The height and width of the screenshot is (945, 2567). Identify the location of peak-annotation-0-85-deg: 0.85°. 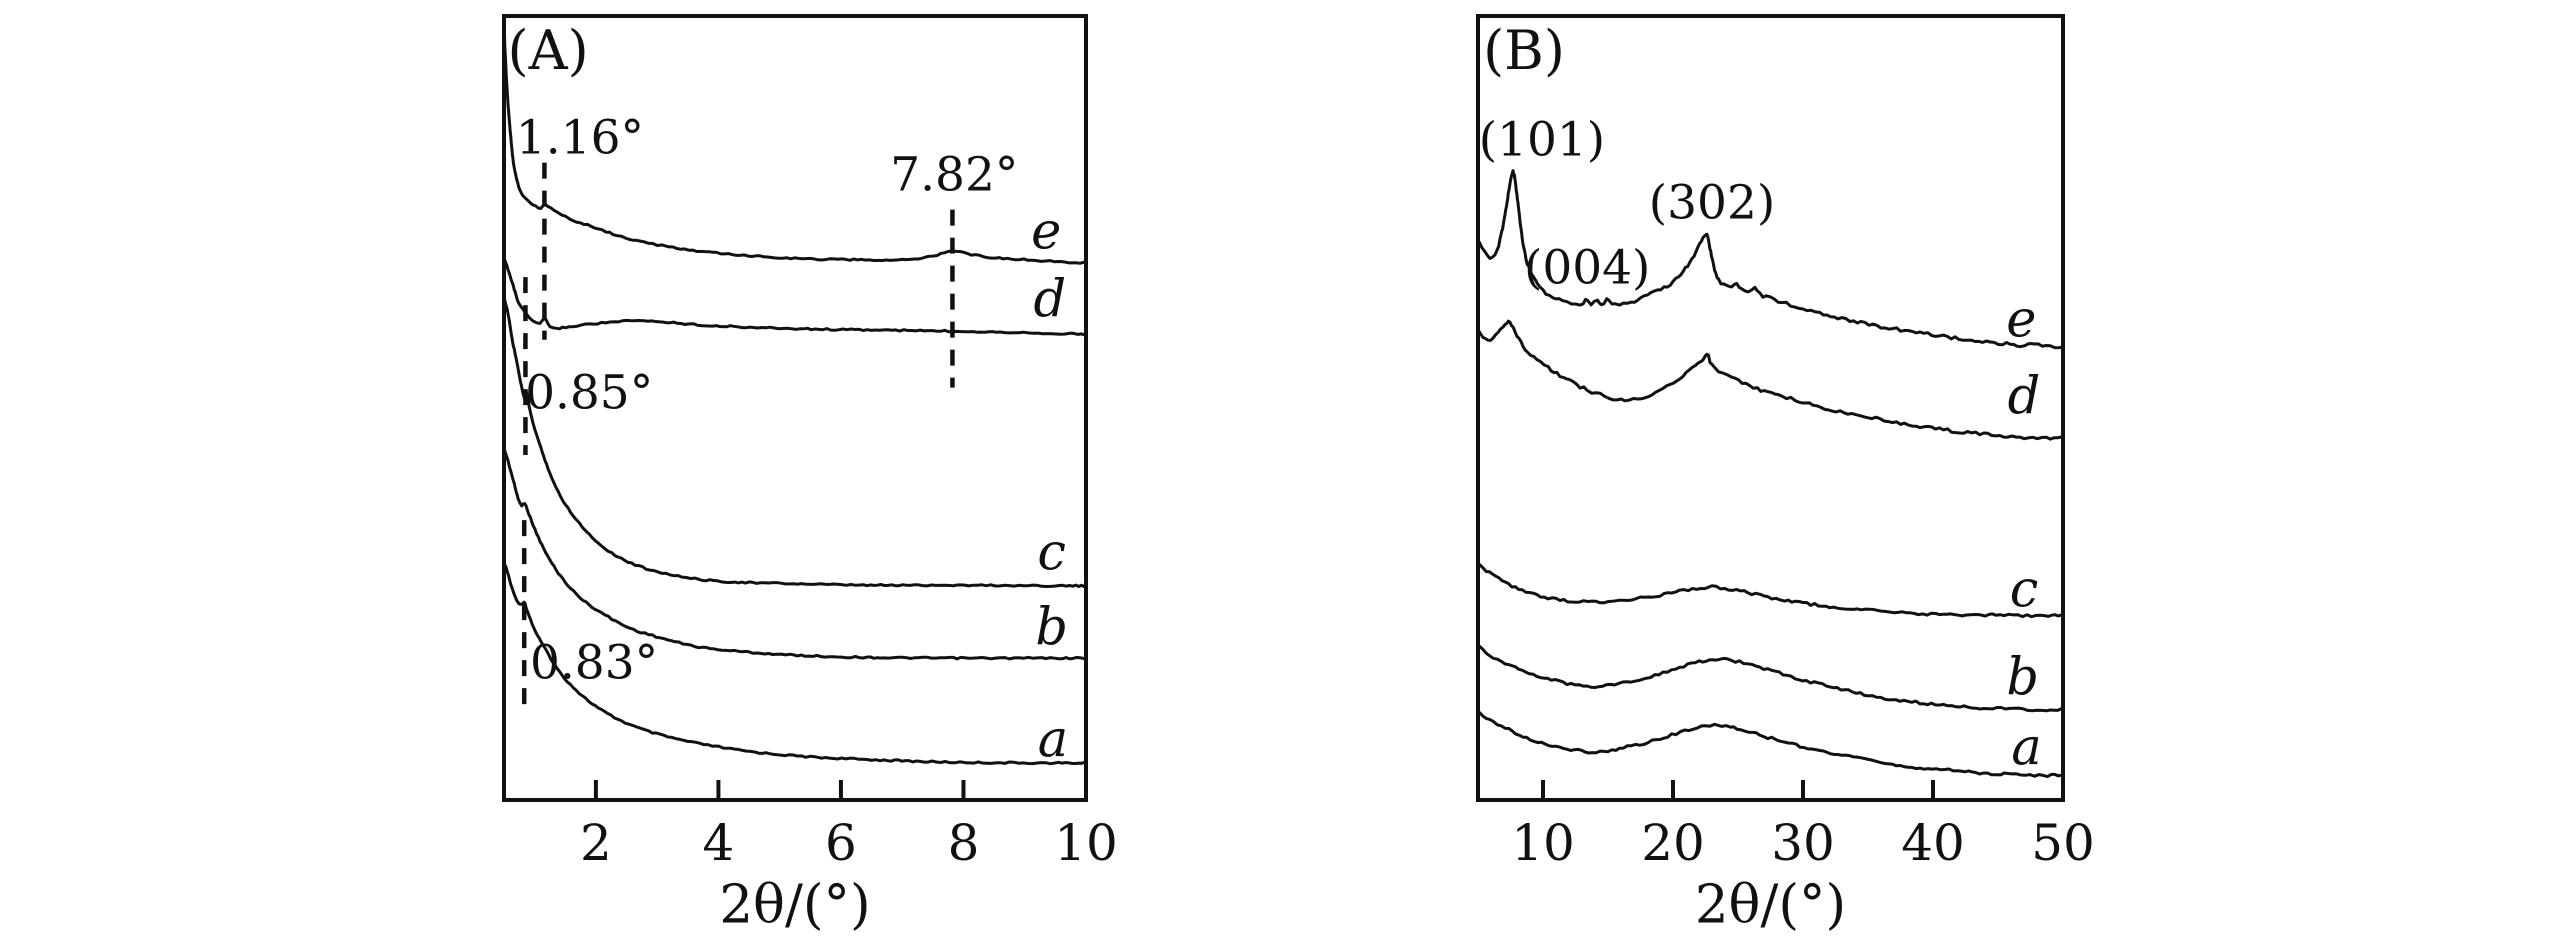
(589, 393).